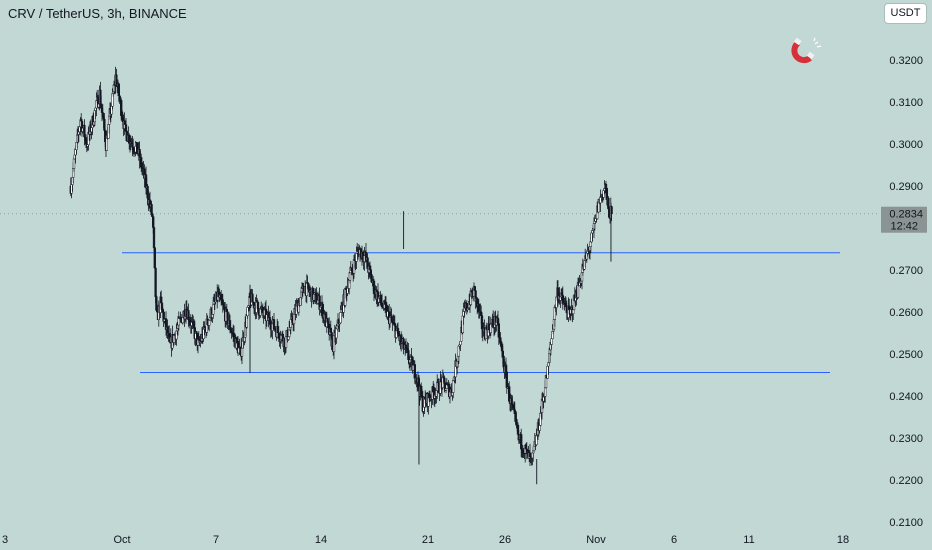 The width and height of the screenshot is (932, 550). What do you see at coordinates (906, 61) in the screenshot?
I see `price-tick-label: 0.3200` at bounding box center [906, 61].